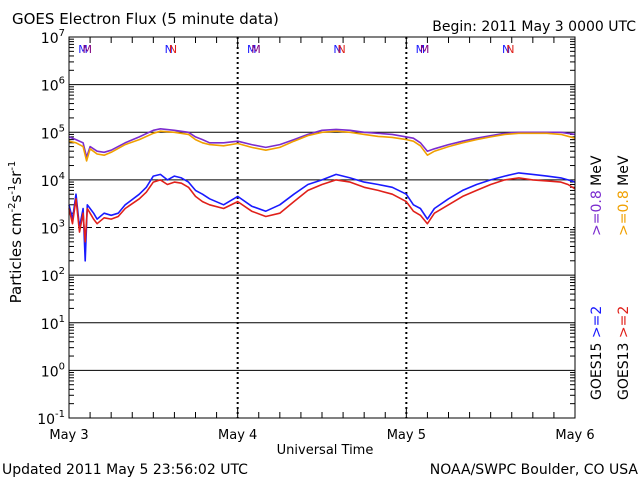  Describe the element at coordinates (406, 435) in the screenshot. I see `x-tick-label: May 5` at that location.